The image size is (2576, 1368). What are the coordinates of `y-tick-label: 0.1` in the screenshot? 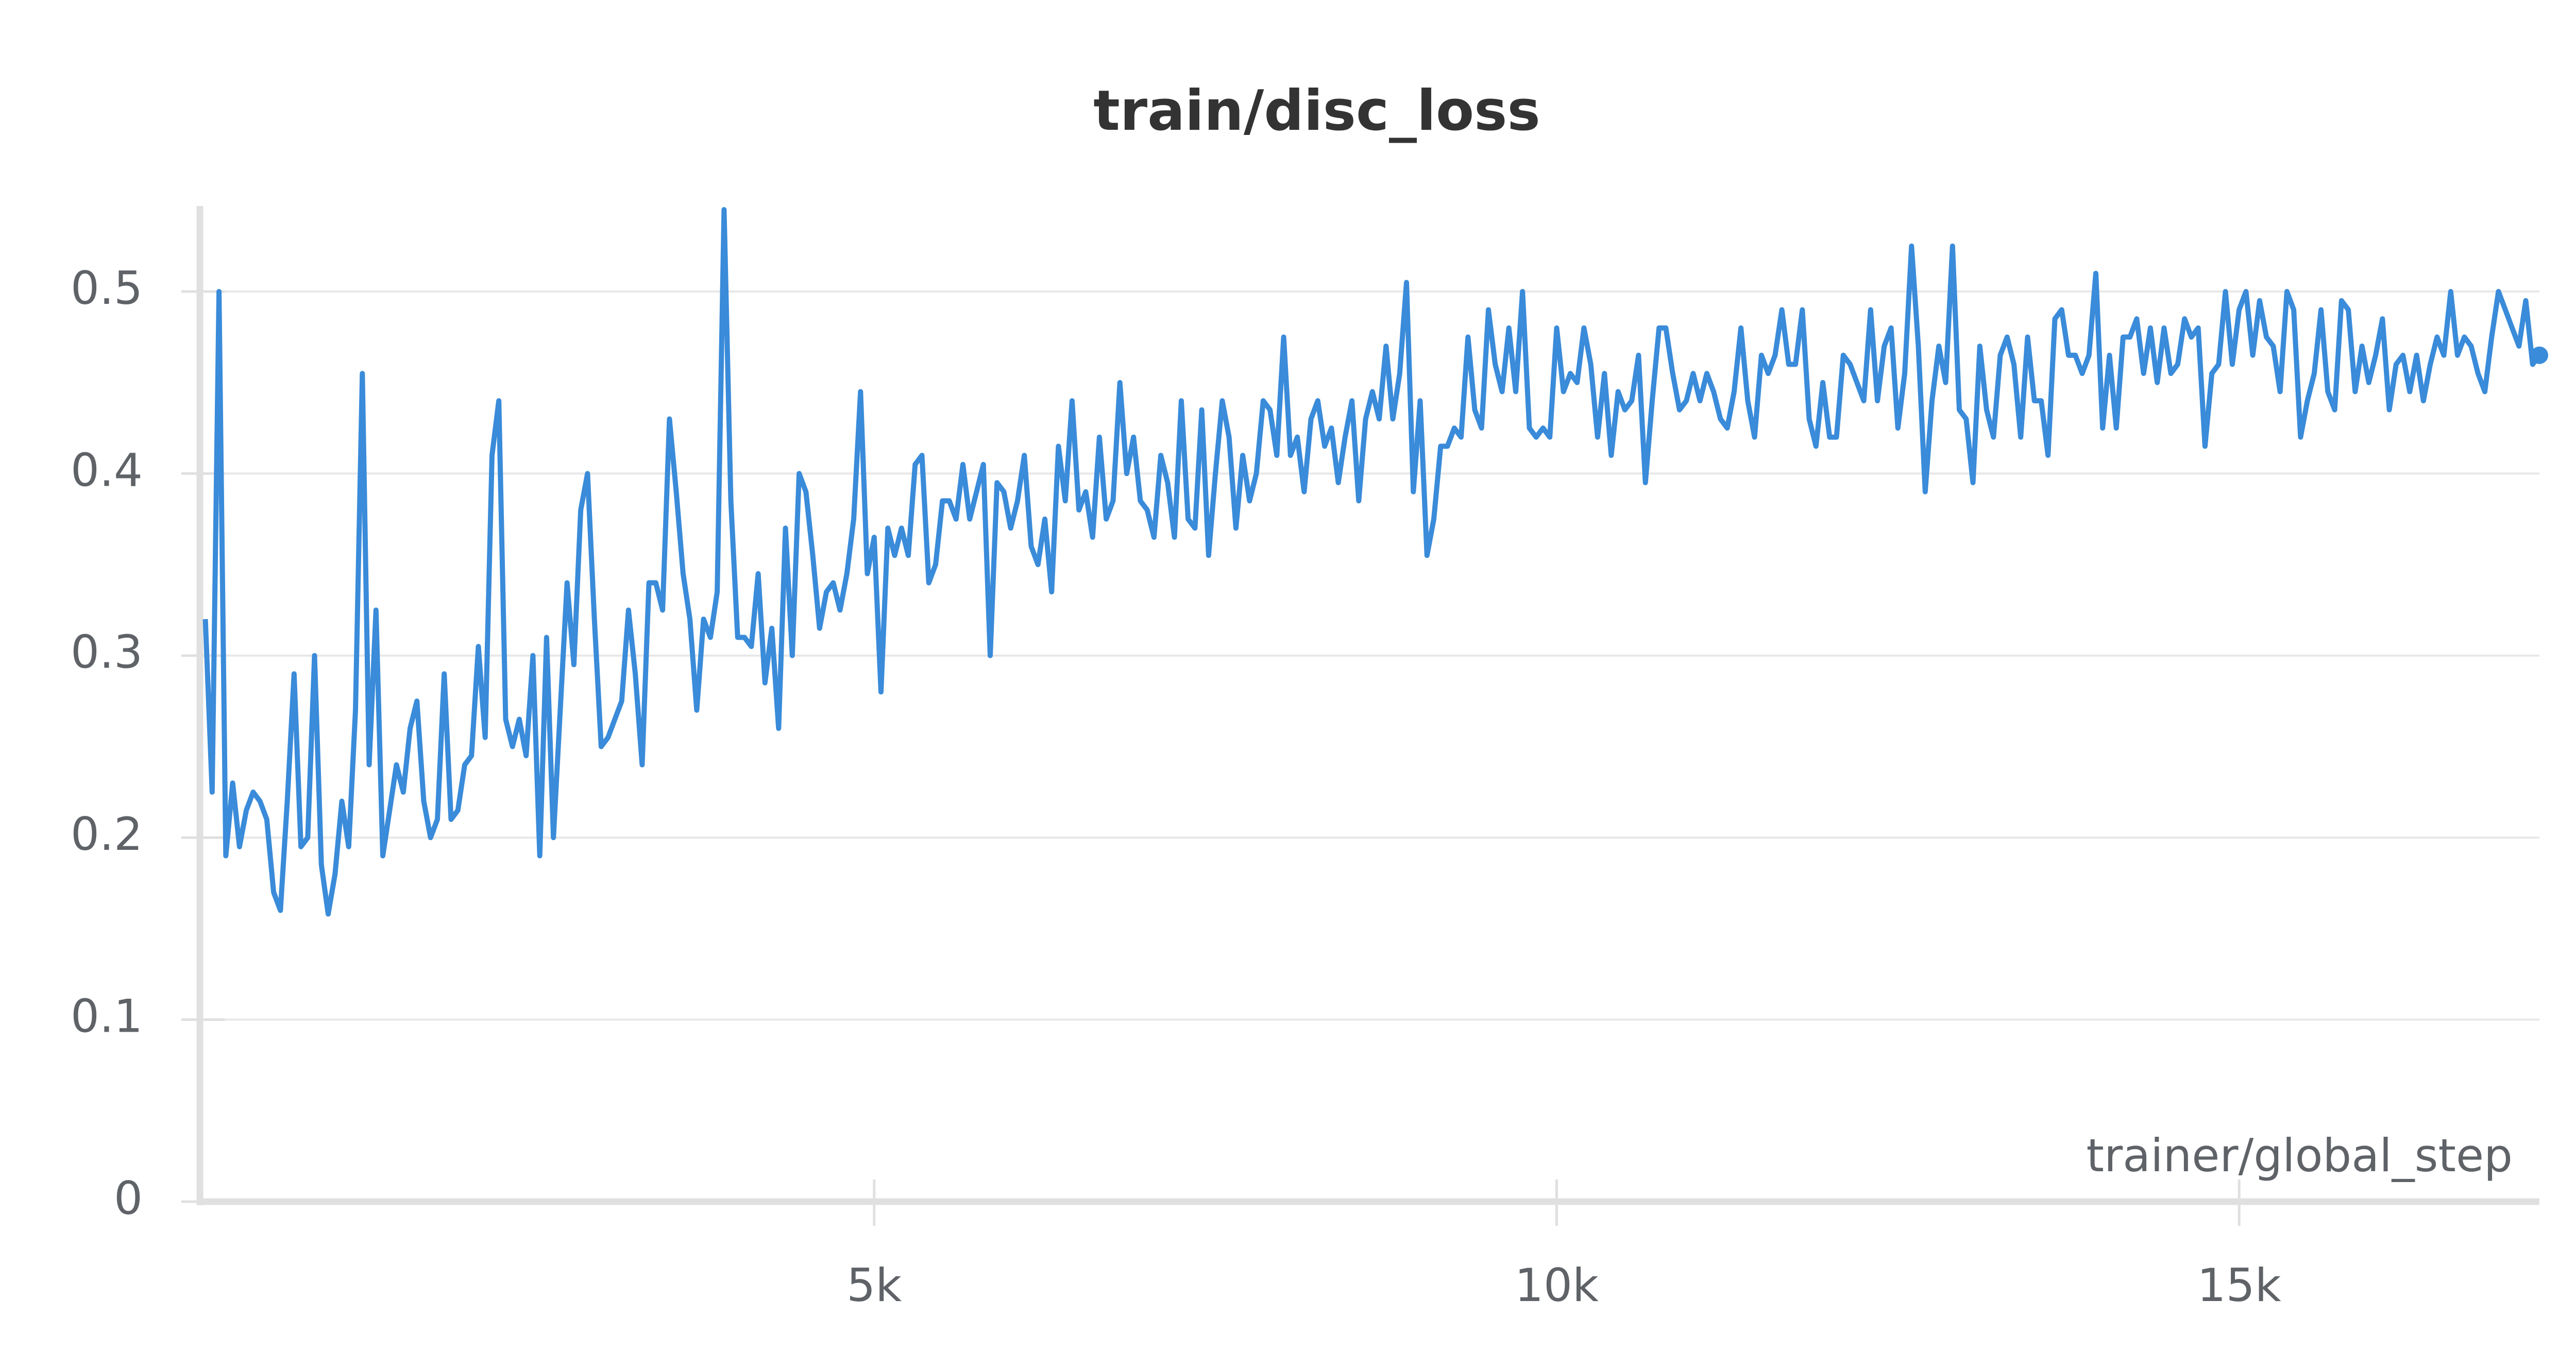 It's located at (107, 1016).